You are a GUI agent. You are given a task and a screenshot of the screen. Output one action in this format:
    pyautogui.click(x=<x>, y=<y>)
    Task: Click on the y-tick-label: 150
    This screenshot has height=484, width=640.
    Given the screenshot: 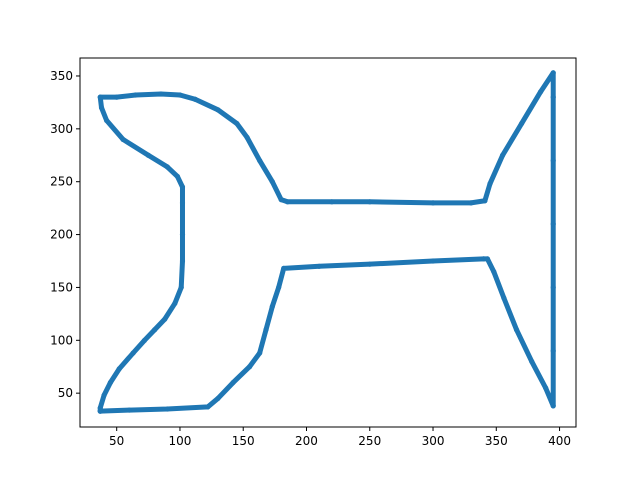 What is the action you would take?
    pyautogui.click(x=61, y=287)
    